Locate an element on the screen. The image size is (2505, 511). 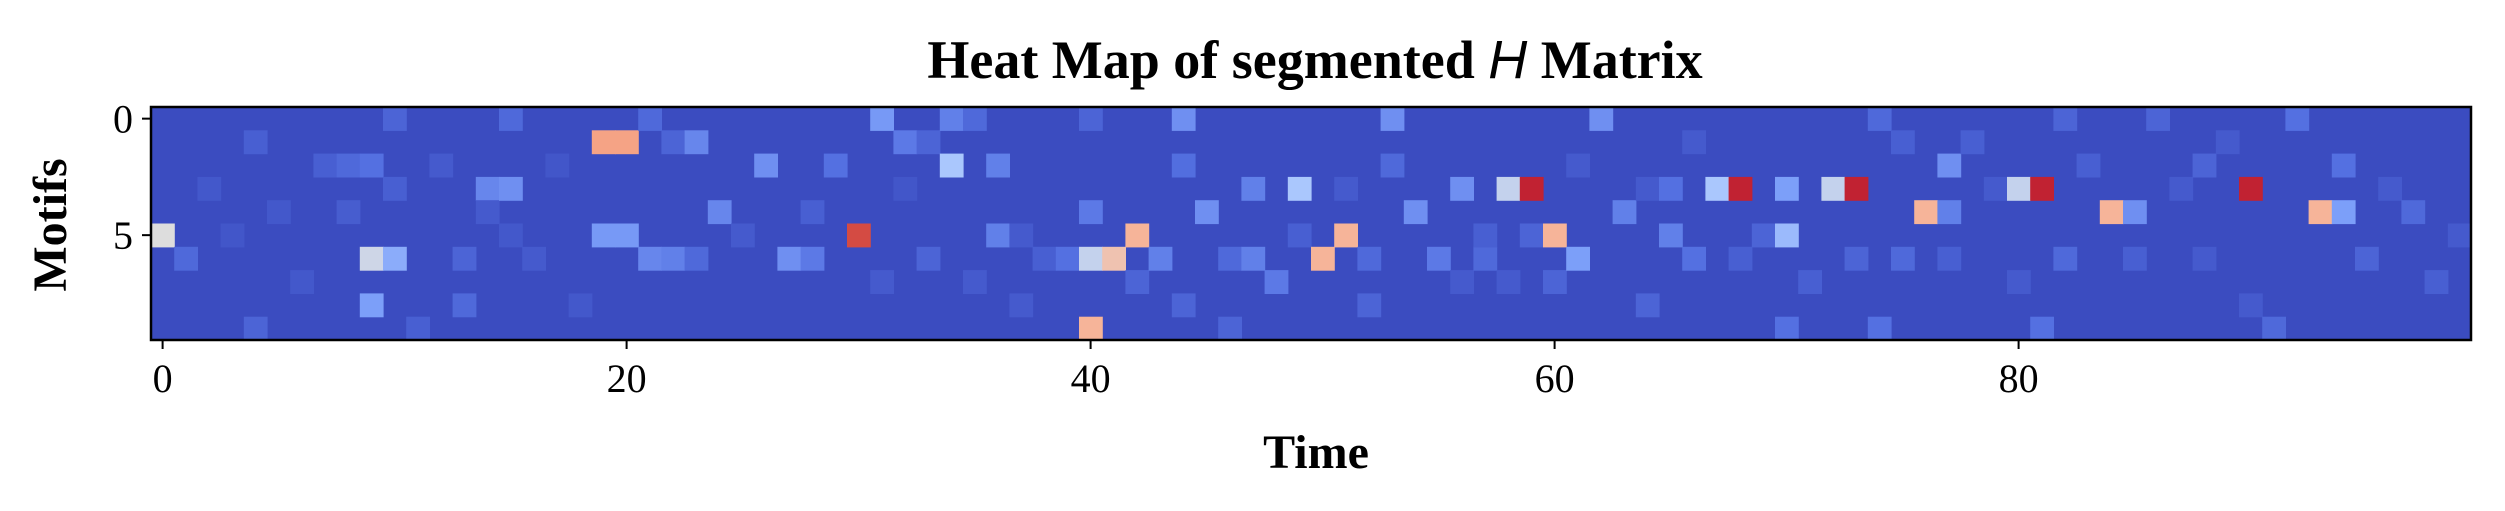
x-tick-label: 0 is located at coordinates (163, 378).